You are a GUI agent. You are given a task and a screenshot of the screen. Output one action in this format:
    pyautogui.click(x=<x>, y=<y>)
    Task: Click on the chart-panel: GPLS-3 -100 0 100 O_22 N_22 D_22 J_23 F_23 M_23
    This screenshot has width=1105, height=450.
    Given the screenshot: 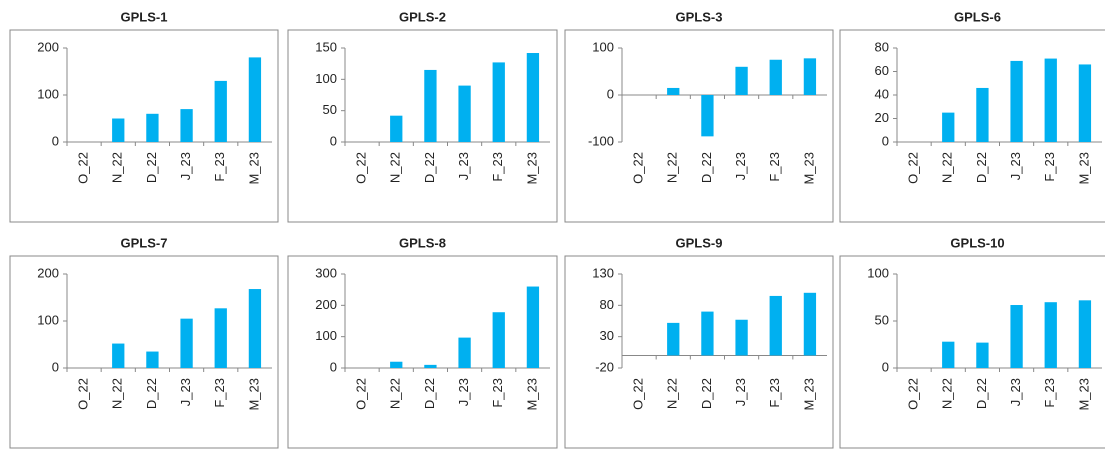 What is the action you would take?
    pyautogui.click(x=699, y=116)
    